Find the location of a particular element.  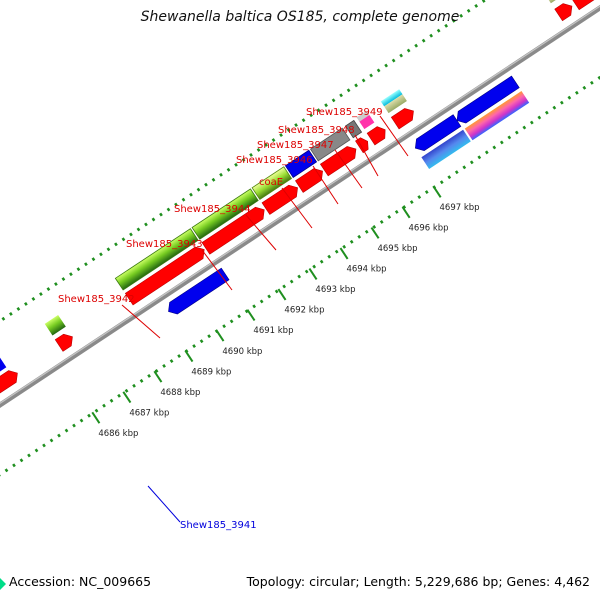

feature-3949-family is located at coordinates (391, 98).